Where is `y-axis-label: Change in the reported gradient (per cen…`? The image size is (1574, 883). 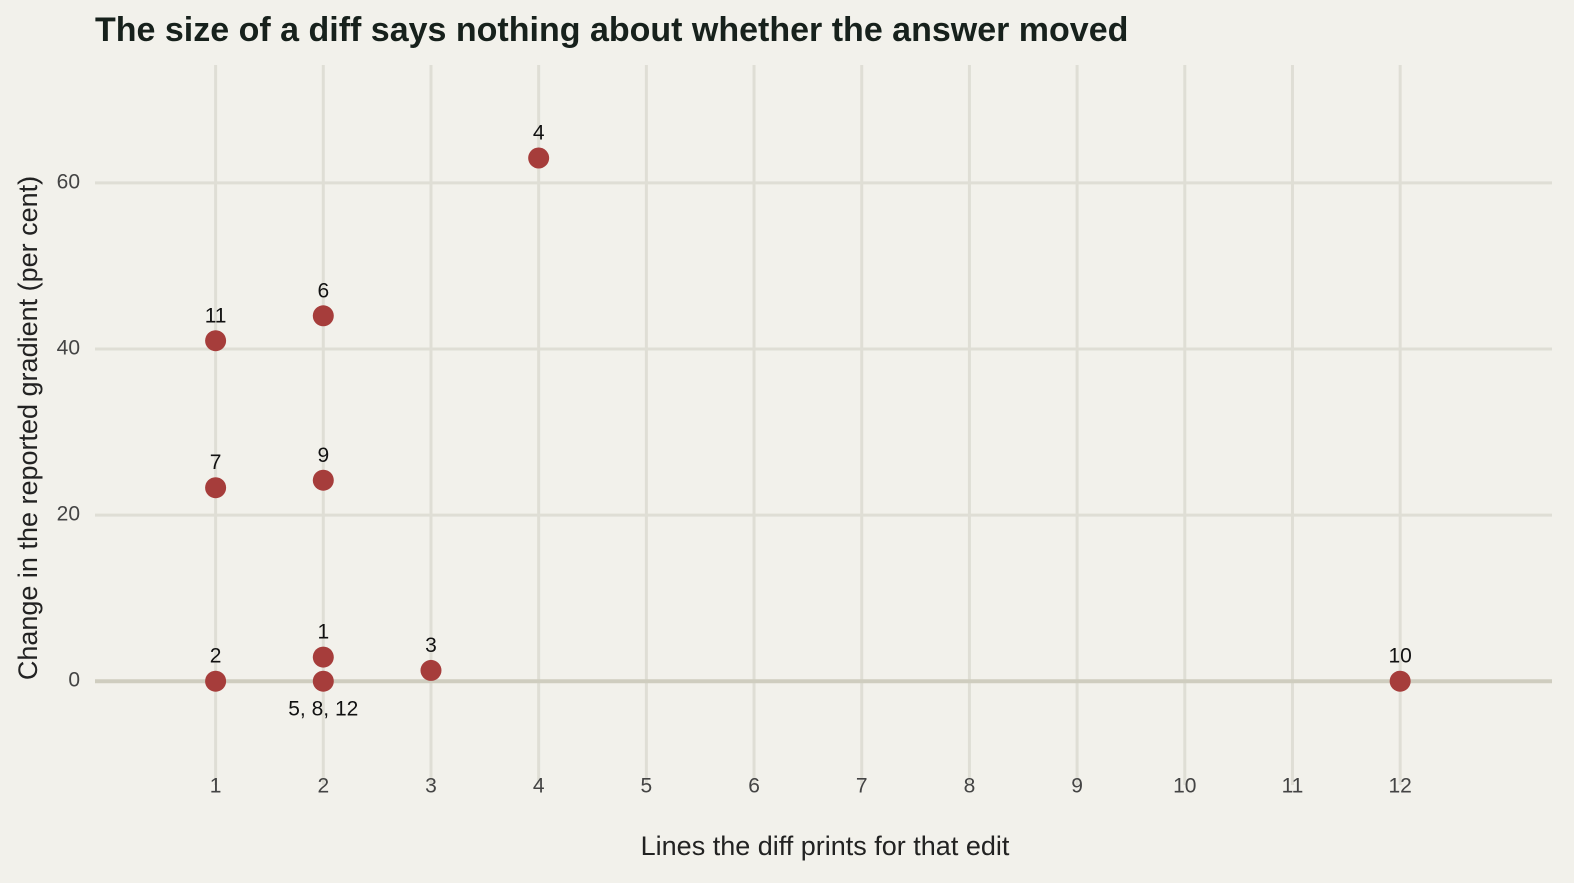
y-axis-label: Change in the reported gradient (per cen… is located at coordinates (28, 428).